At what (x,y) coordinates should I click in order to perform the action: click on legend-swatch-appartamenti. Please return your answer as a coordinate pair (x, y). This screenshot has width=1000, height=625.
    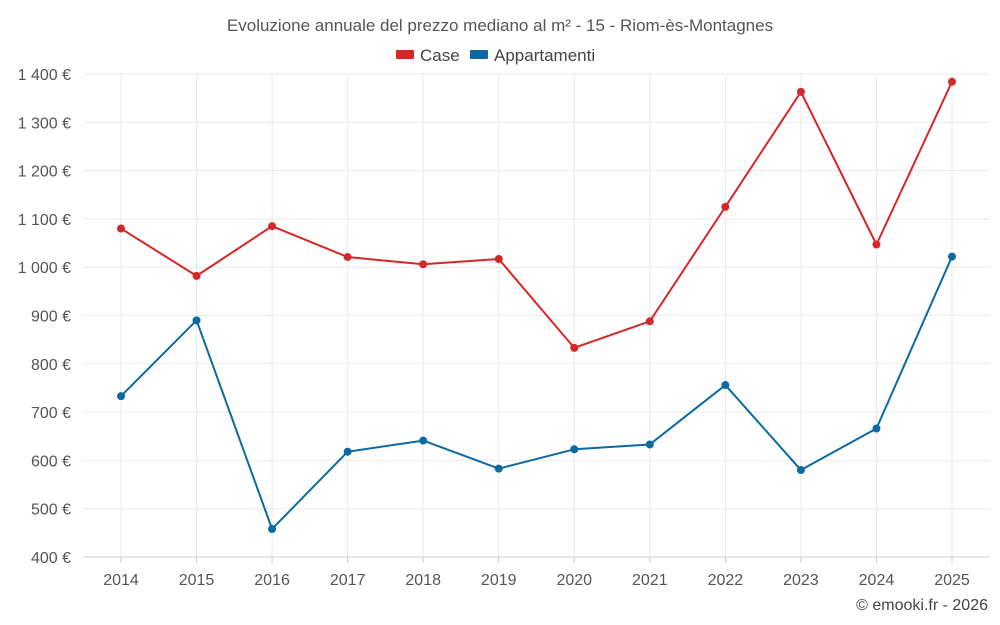
    Looking at the image, I should click on (479, 54).